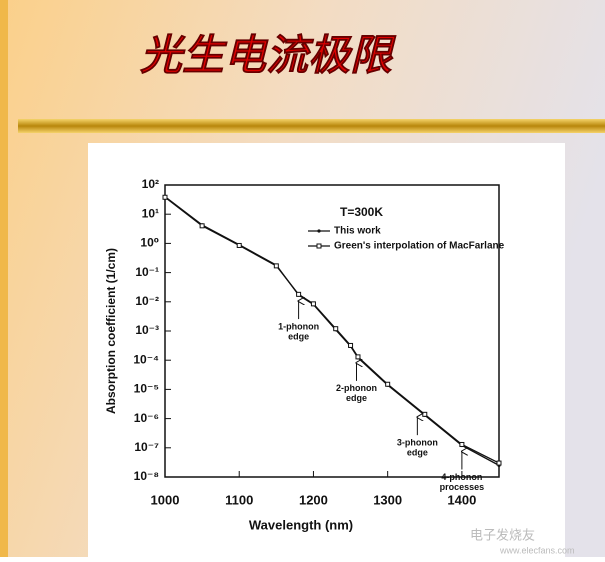 The width and height of the screenshot is (605, 562). What do you see at coordinates (356, 388) in the screenshot?
I see `annotation-text: 2-phonon` at bounding box center [356, 388].